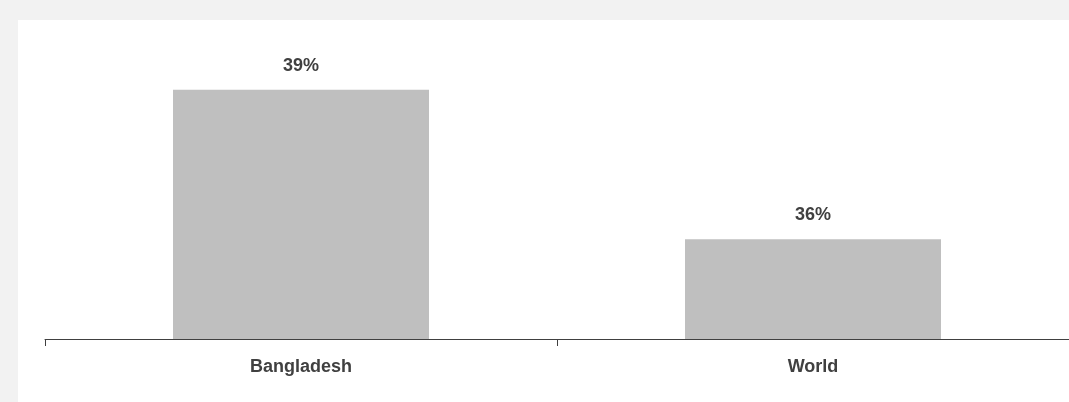 The height and width of the screenshot is (402, 1069). I want to click on x-tick-label: World, so click(813, 366).